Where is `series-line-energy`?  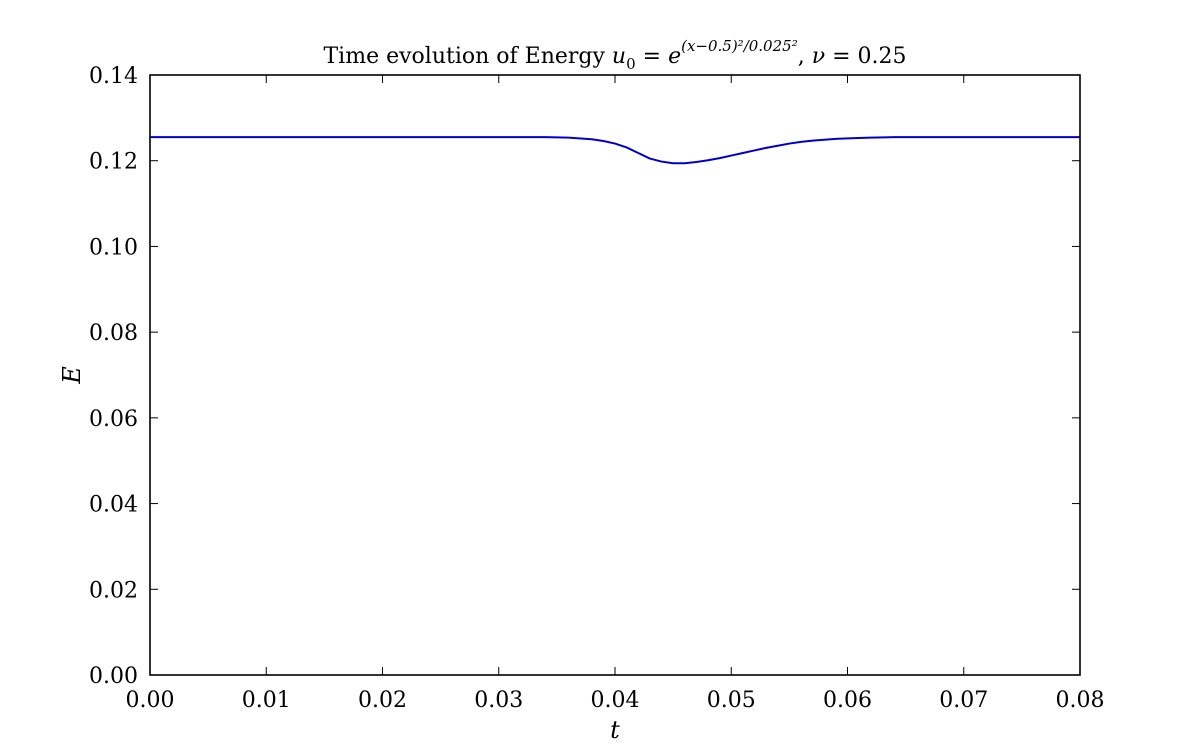
series-line-energy is located at coordinates (615, 150).